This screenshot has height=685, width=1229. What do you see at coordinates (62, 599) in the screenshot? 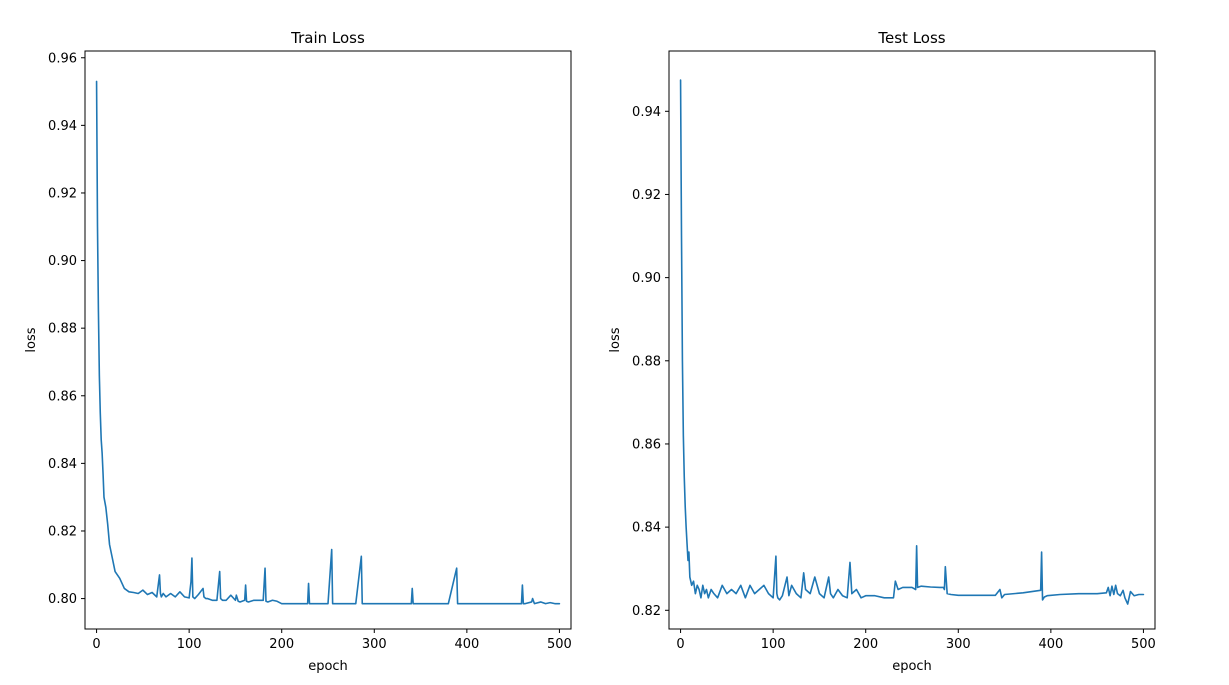
I see `y-tick-label: 0.80` at bounding box center [62, 599].